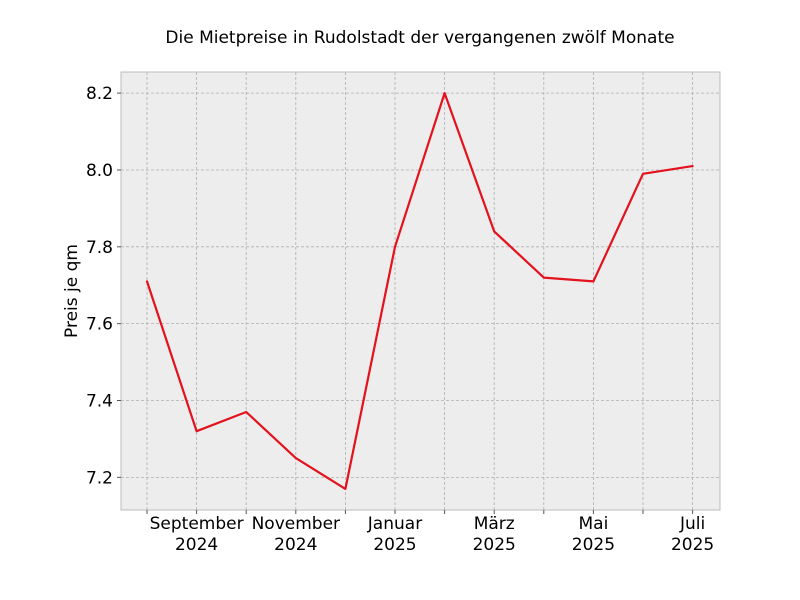 The height and width of the screenshot is (600, 800). I want to click on y-tick-label: 7.2, so click(99, 478).